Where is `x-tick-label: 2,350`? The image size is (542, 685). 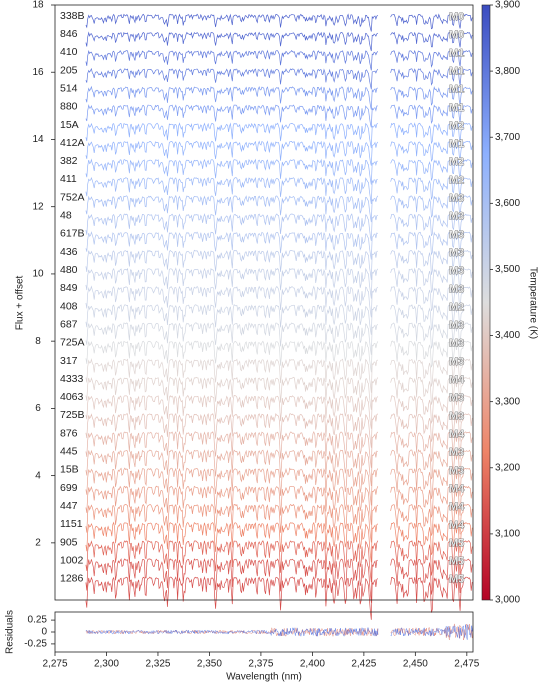 x-tick-label: 2,350 is located at coordinates (209, 664).